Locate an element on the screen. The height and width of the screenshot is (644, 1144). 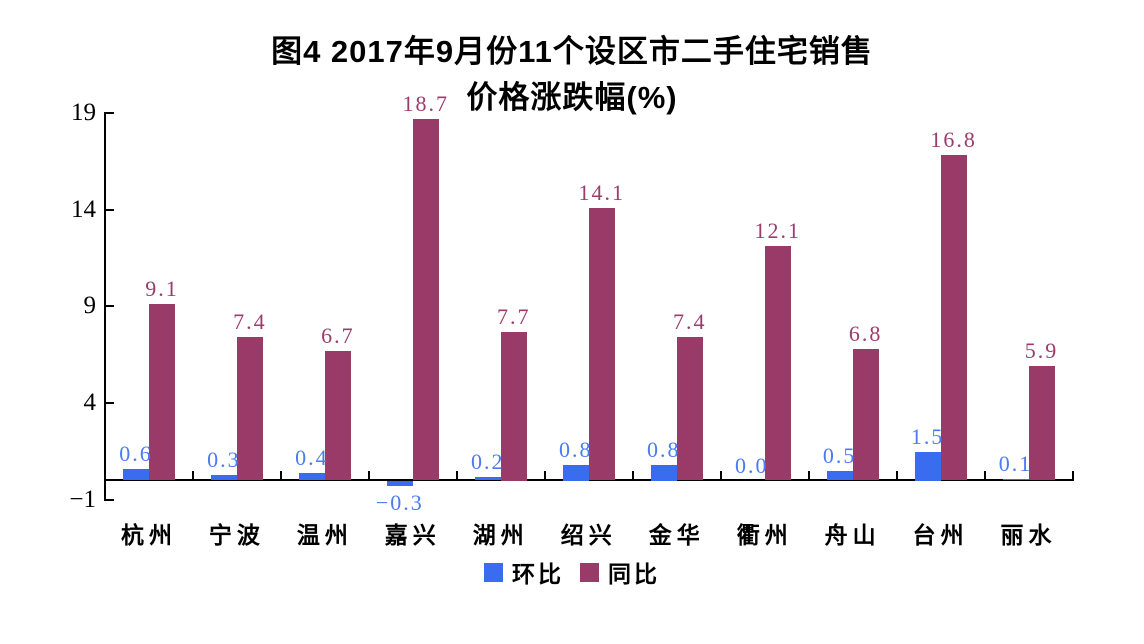
chart-legend: 环比 同比 is located at coordinates (572, 572).